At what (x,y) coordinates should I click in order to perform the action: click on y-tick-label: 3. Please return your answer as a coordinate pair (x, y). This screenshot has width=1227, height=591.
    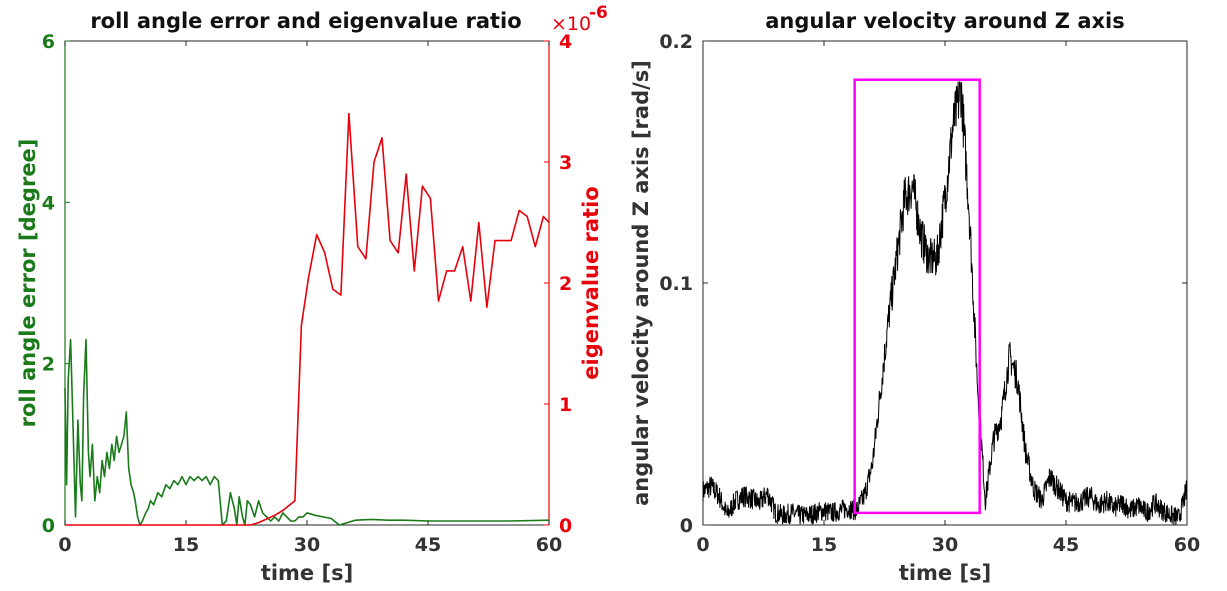
    Looking at the image, I should click on (565, 163).